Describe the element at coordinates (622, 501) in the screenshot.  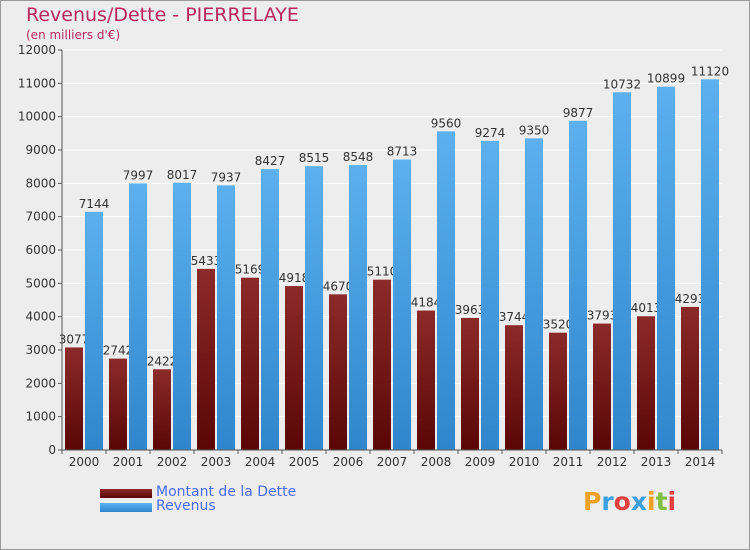
I see `logo-letter: o` at that location.